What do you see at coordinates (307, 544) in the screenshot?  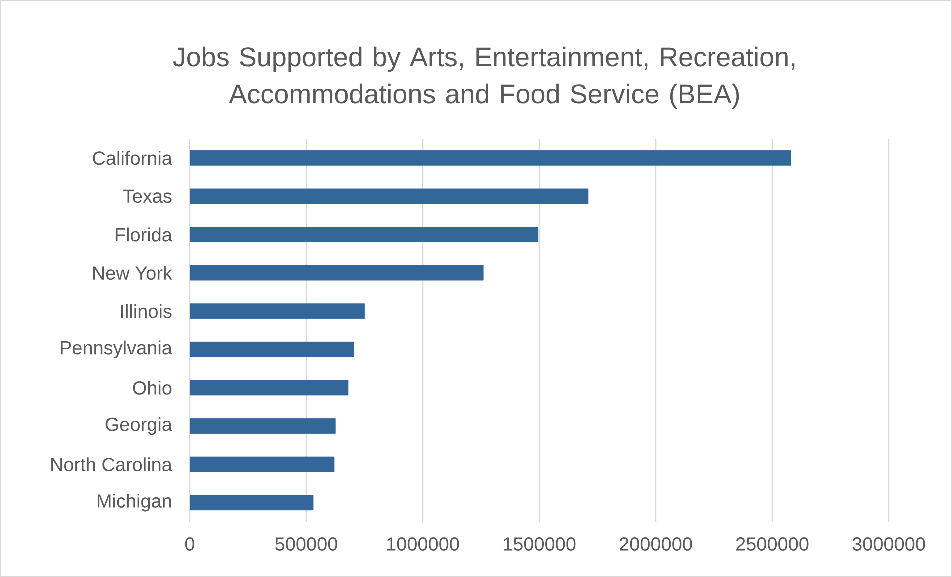 I see `x-tick-label: 500000` at bounding box center [307, 544].